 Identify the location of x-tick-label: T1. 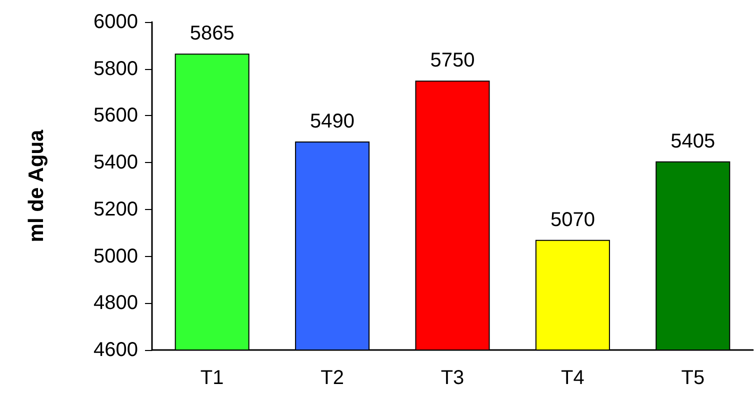
(212, 378).